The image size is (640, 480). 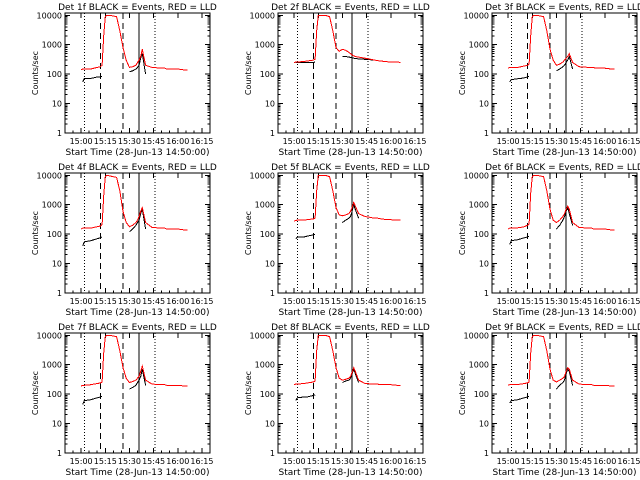 What do you see at coordinates (114, 387) in the screenshot?
I see `detector-7-series-events` at bounding box center [114, 387].